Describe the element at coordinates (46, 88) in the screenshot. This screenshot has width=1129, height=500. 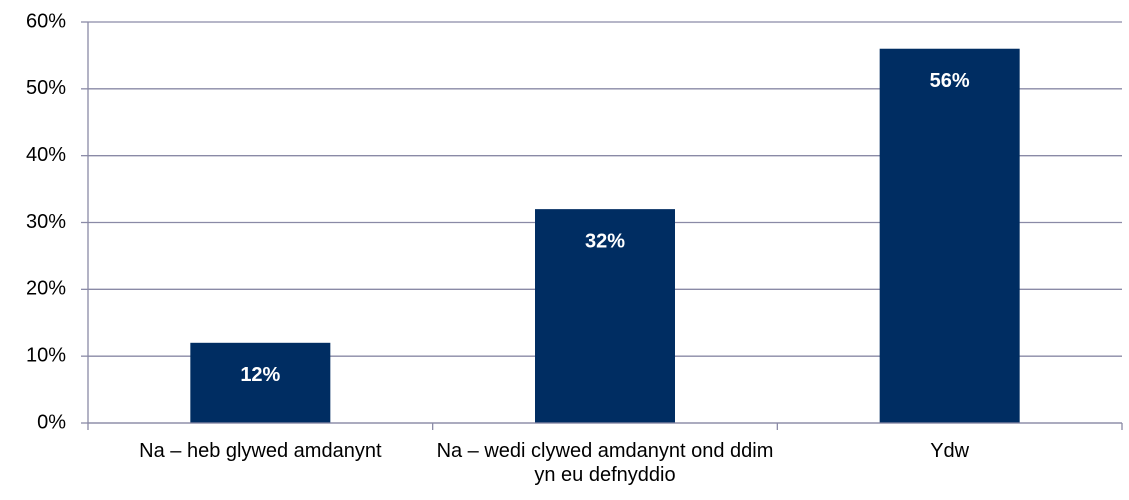
I see `y-tick-label: 50%` at that location.